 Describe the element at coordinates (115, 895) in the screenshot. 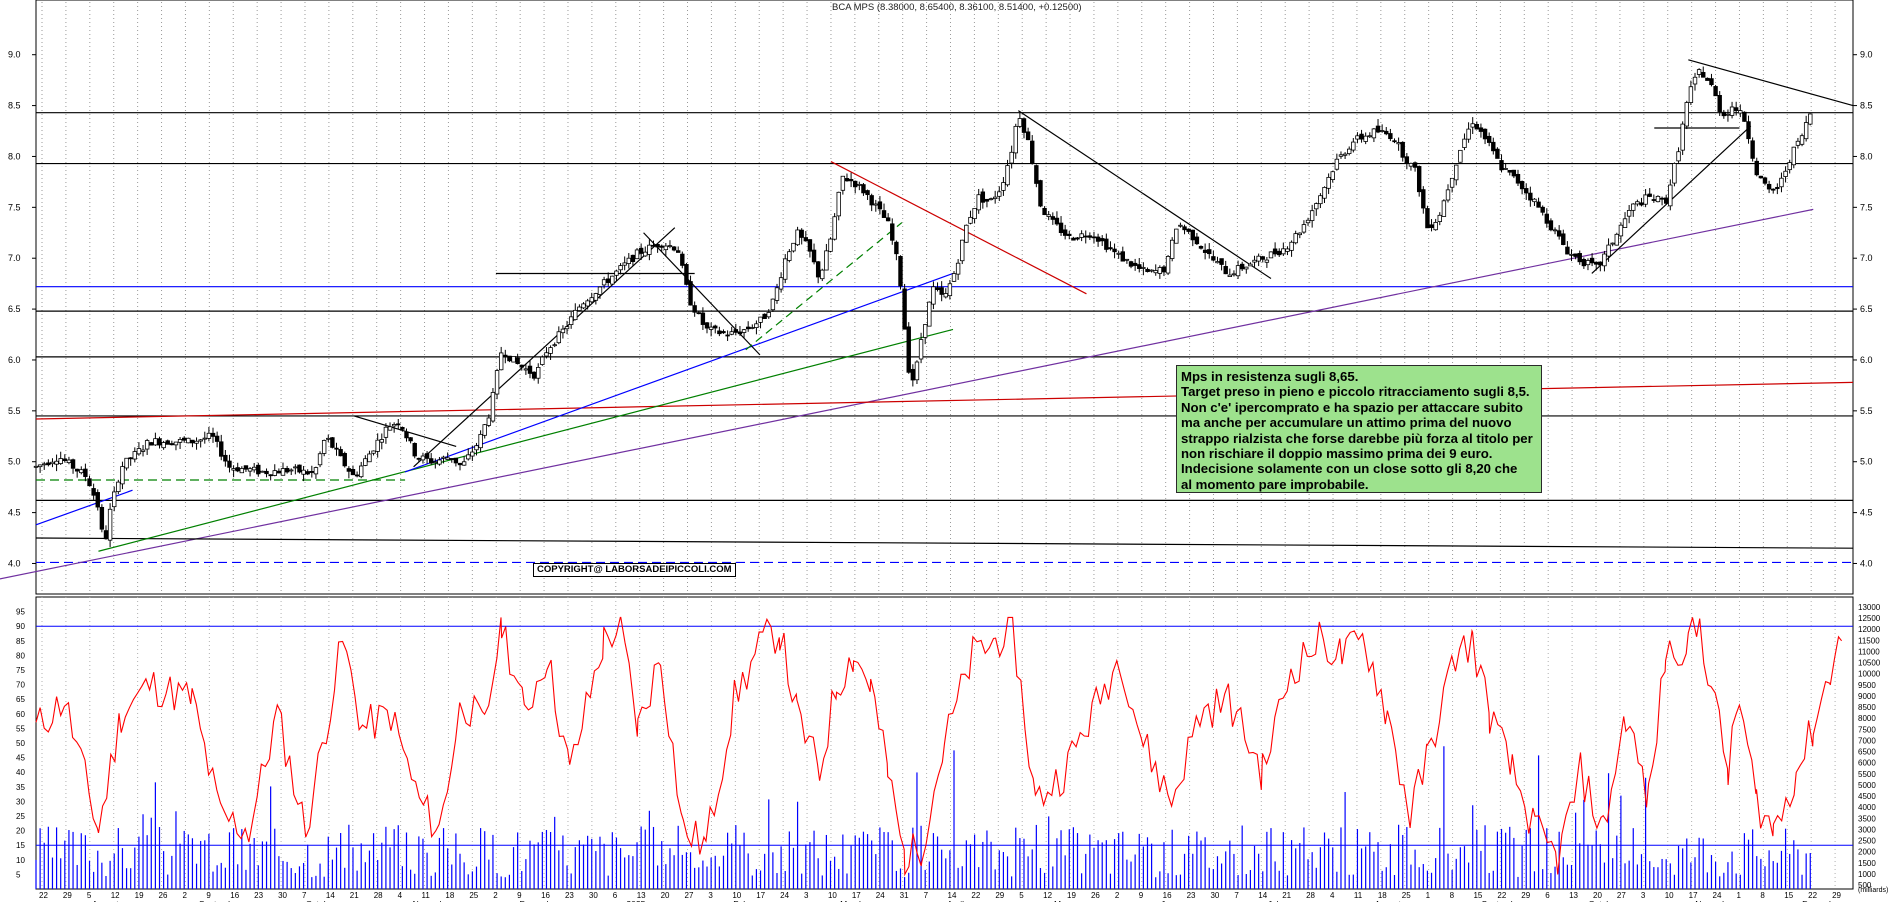

I see `x-tick-label: 12` at that location.